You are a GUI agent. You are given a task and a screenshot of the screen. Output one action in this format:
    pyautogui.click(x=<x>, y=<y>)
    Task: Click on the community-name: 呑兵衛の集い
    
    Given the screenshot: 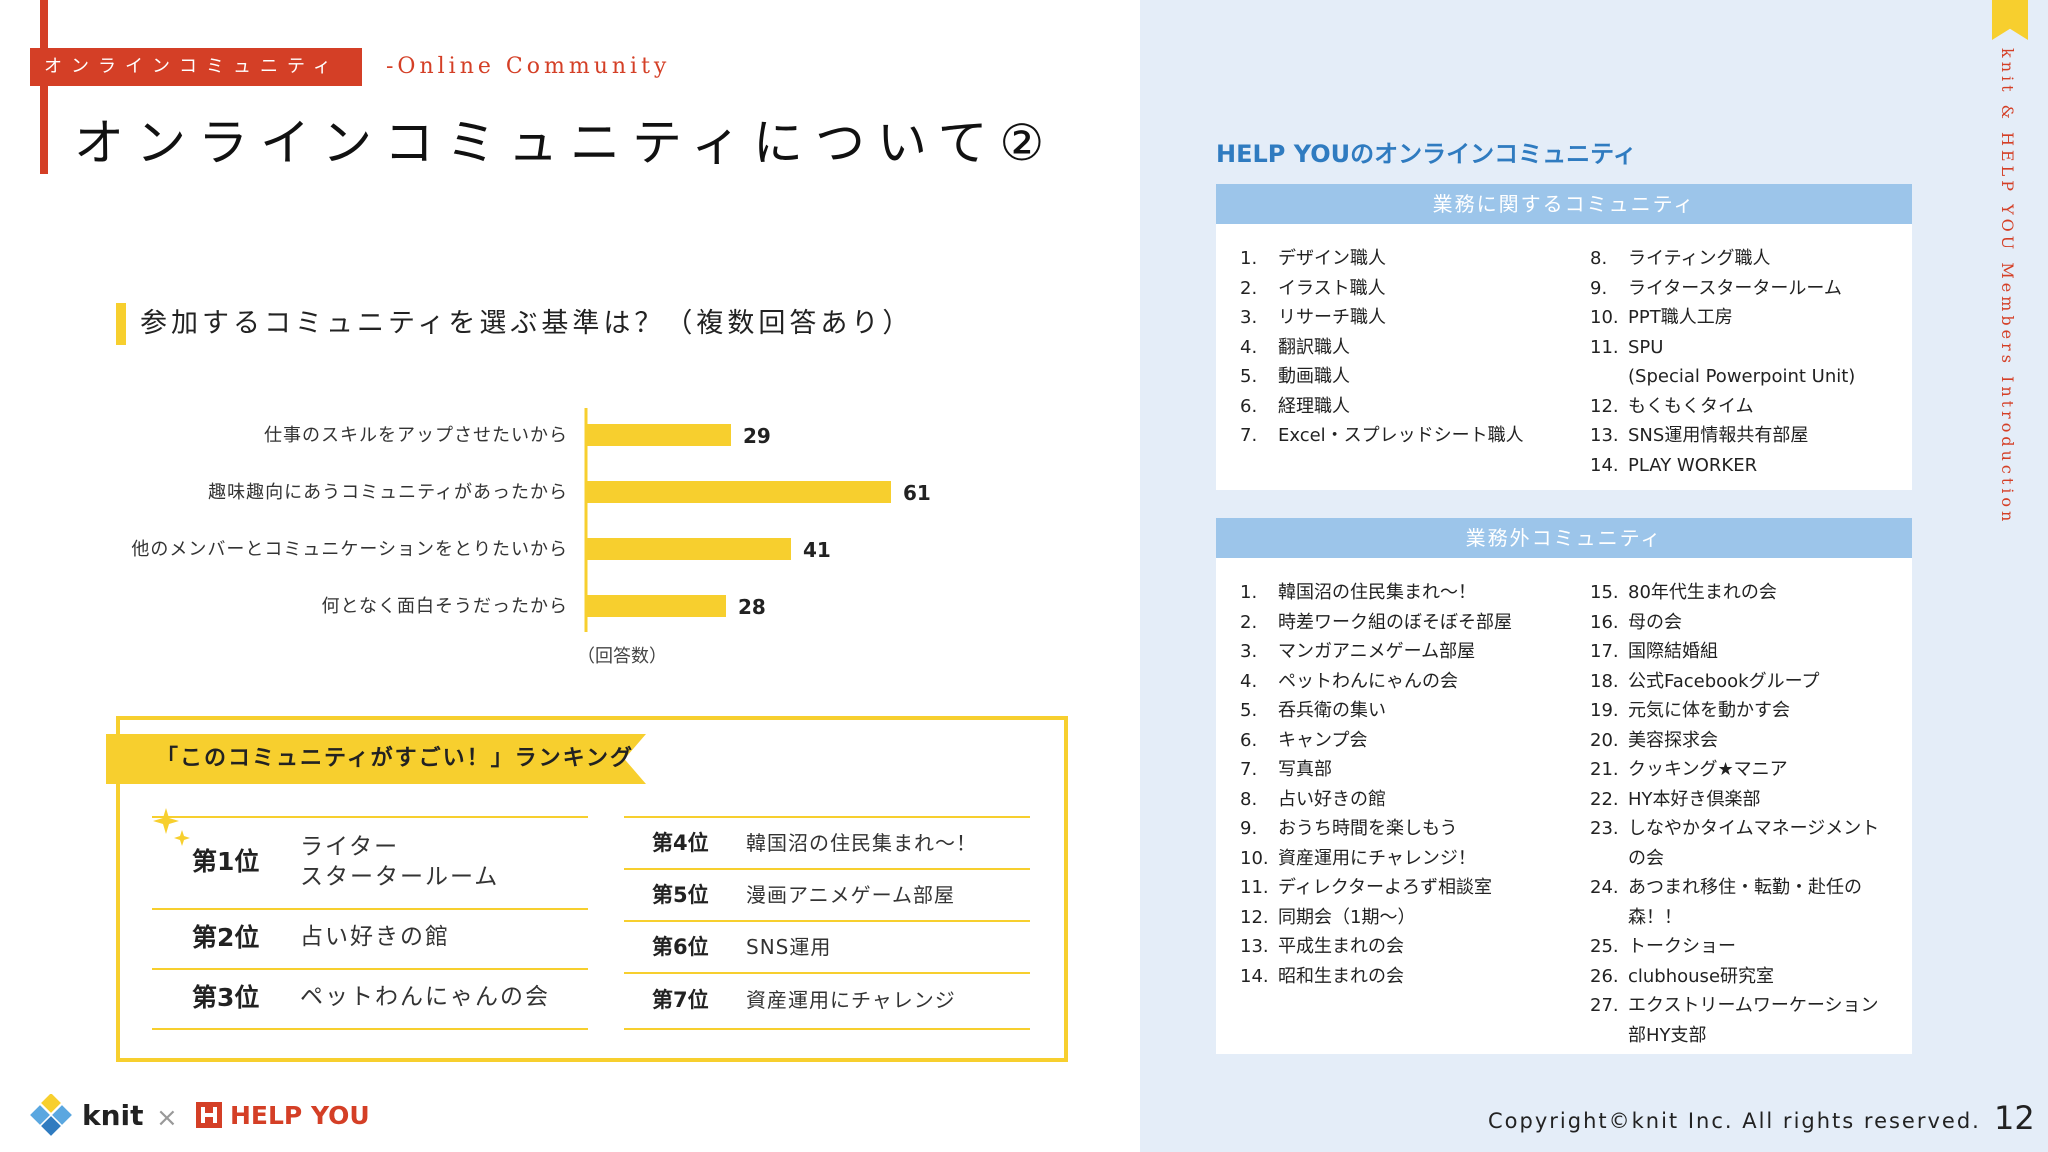 What is the action you would take?
    pyautogui.click(x=1332, y=710)
    